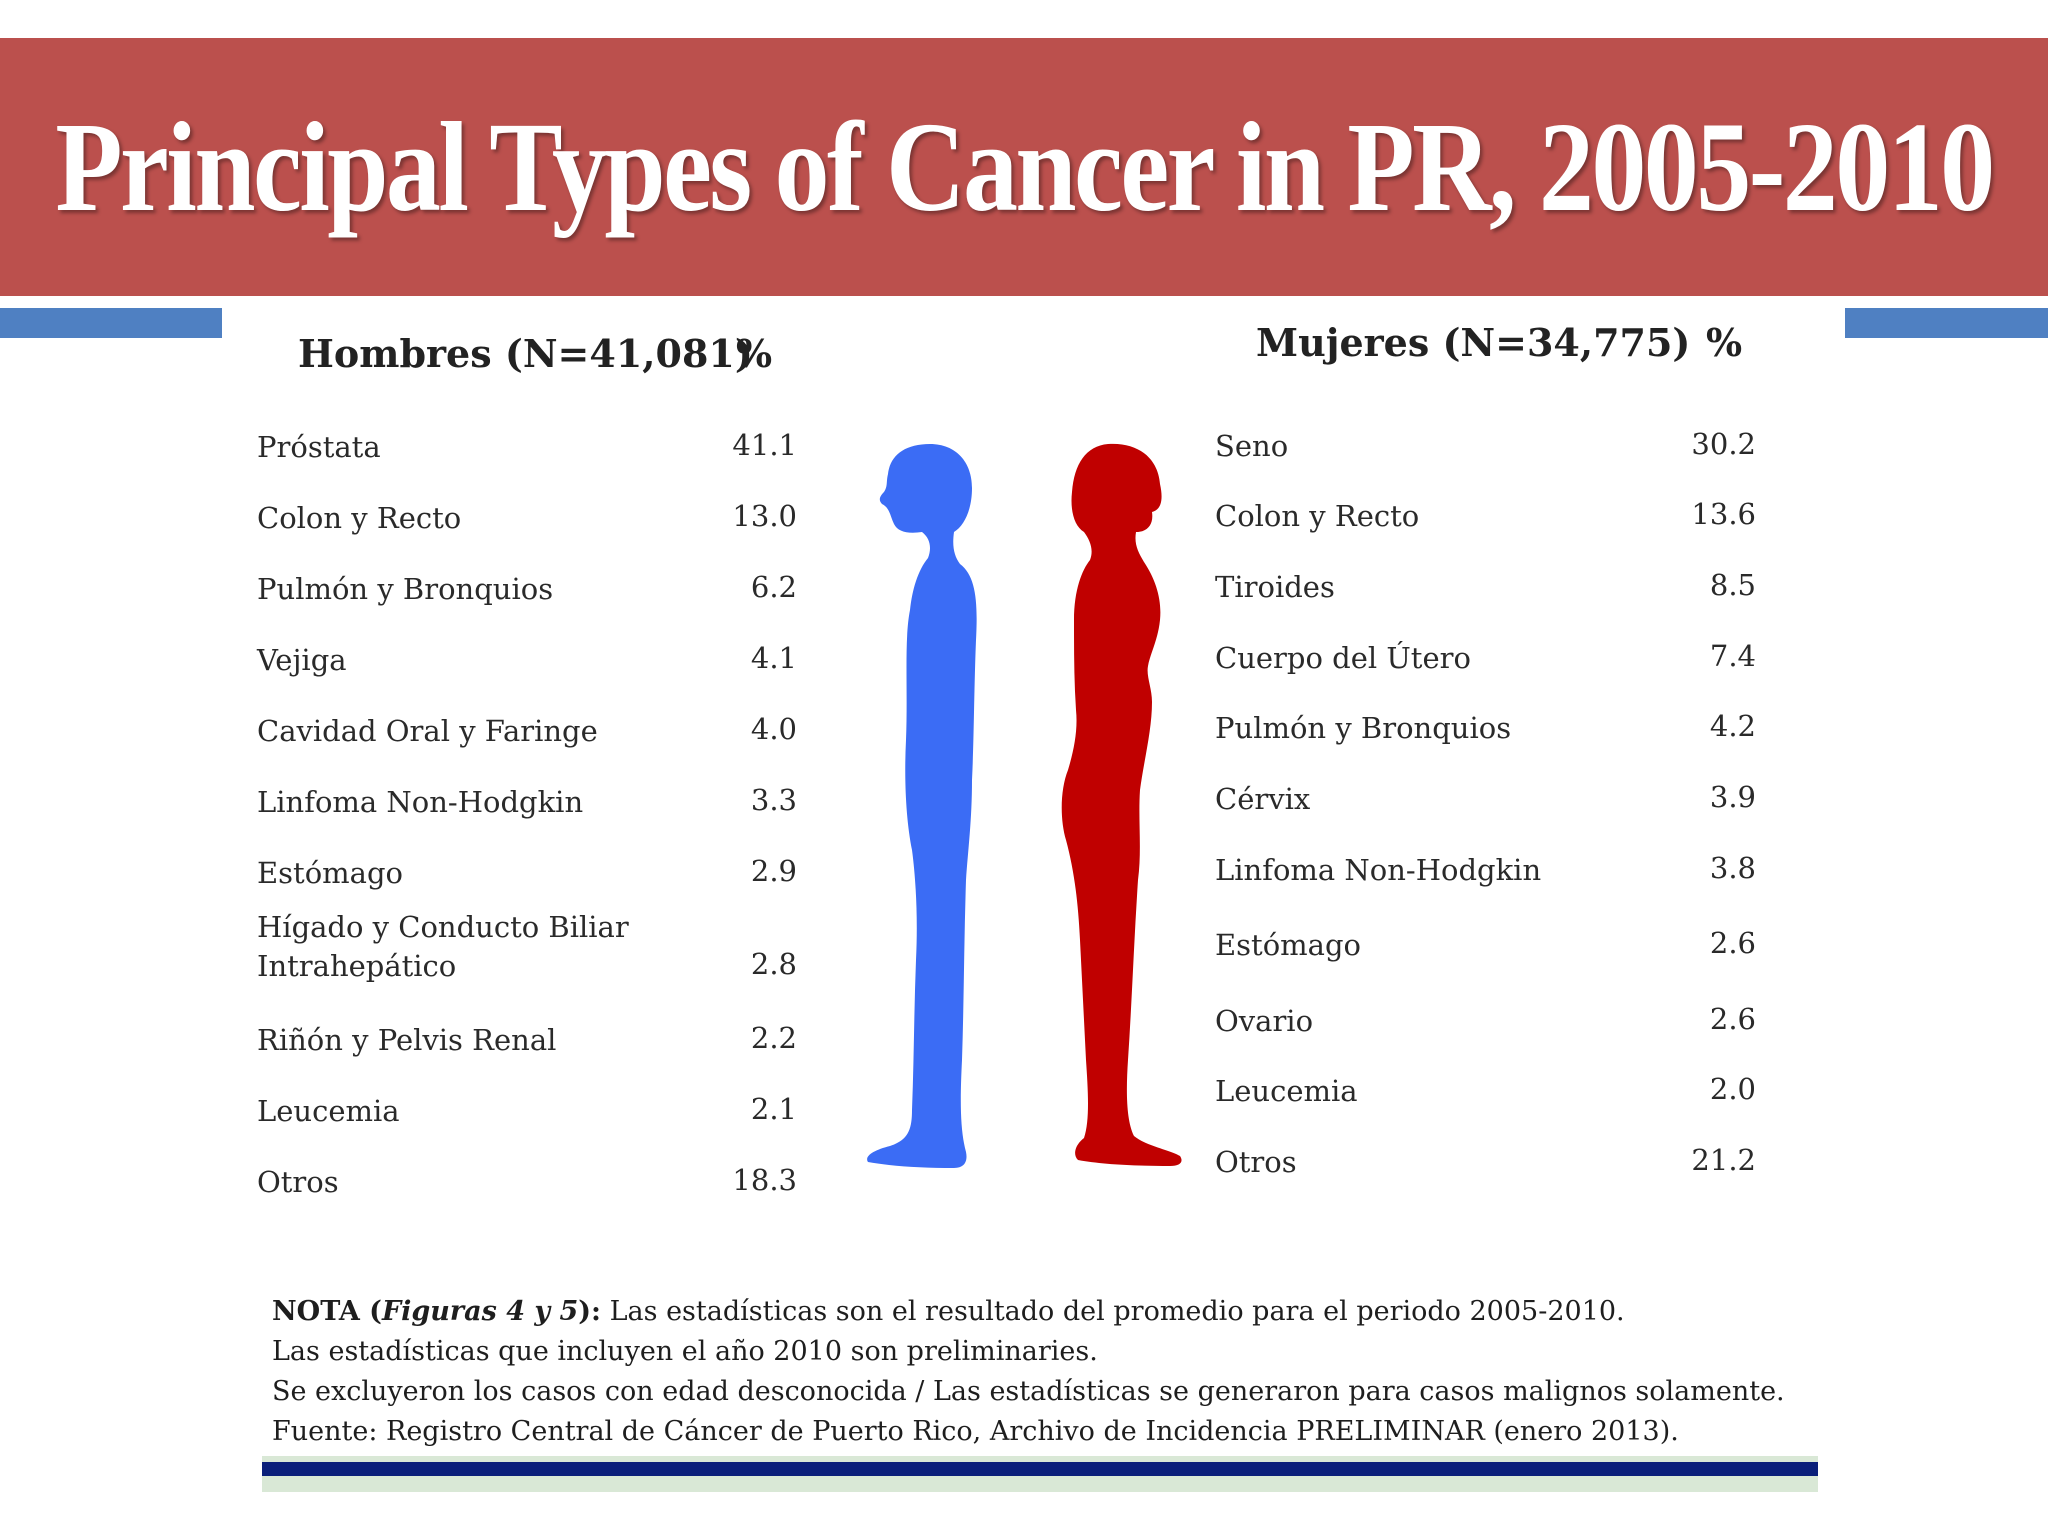 This screenshot has width=2048, height=1536. I want to click on female-silhouette, so click(1121, 805).